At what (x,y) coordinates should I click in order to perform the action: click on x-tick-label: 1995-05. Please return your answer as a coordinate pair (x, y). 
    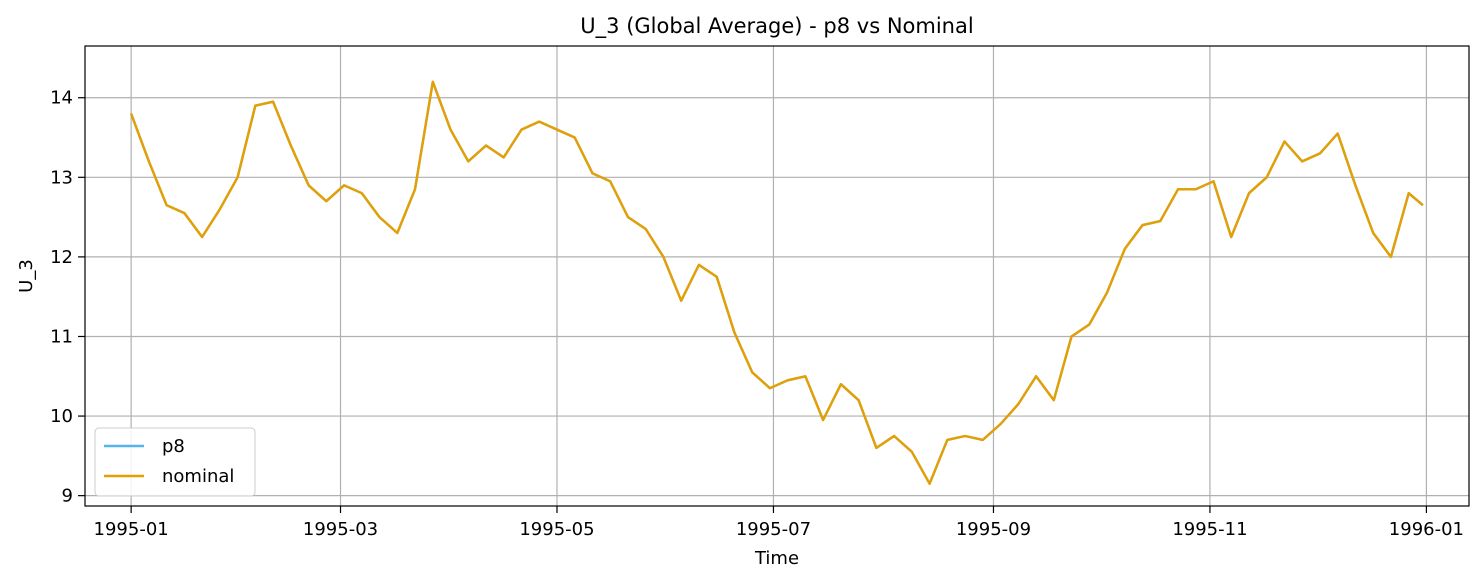
    Looking at the image, I should click on (556, 529).